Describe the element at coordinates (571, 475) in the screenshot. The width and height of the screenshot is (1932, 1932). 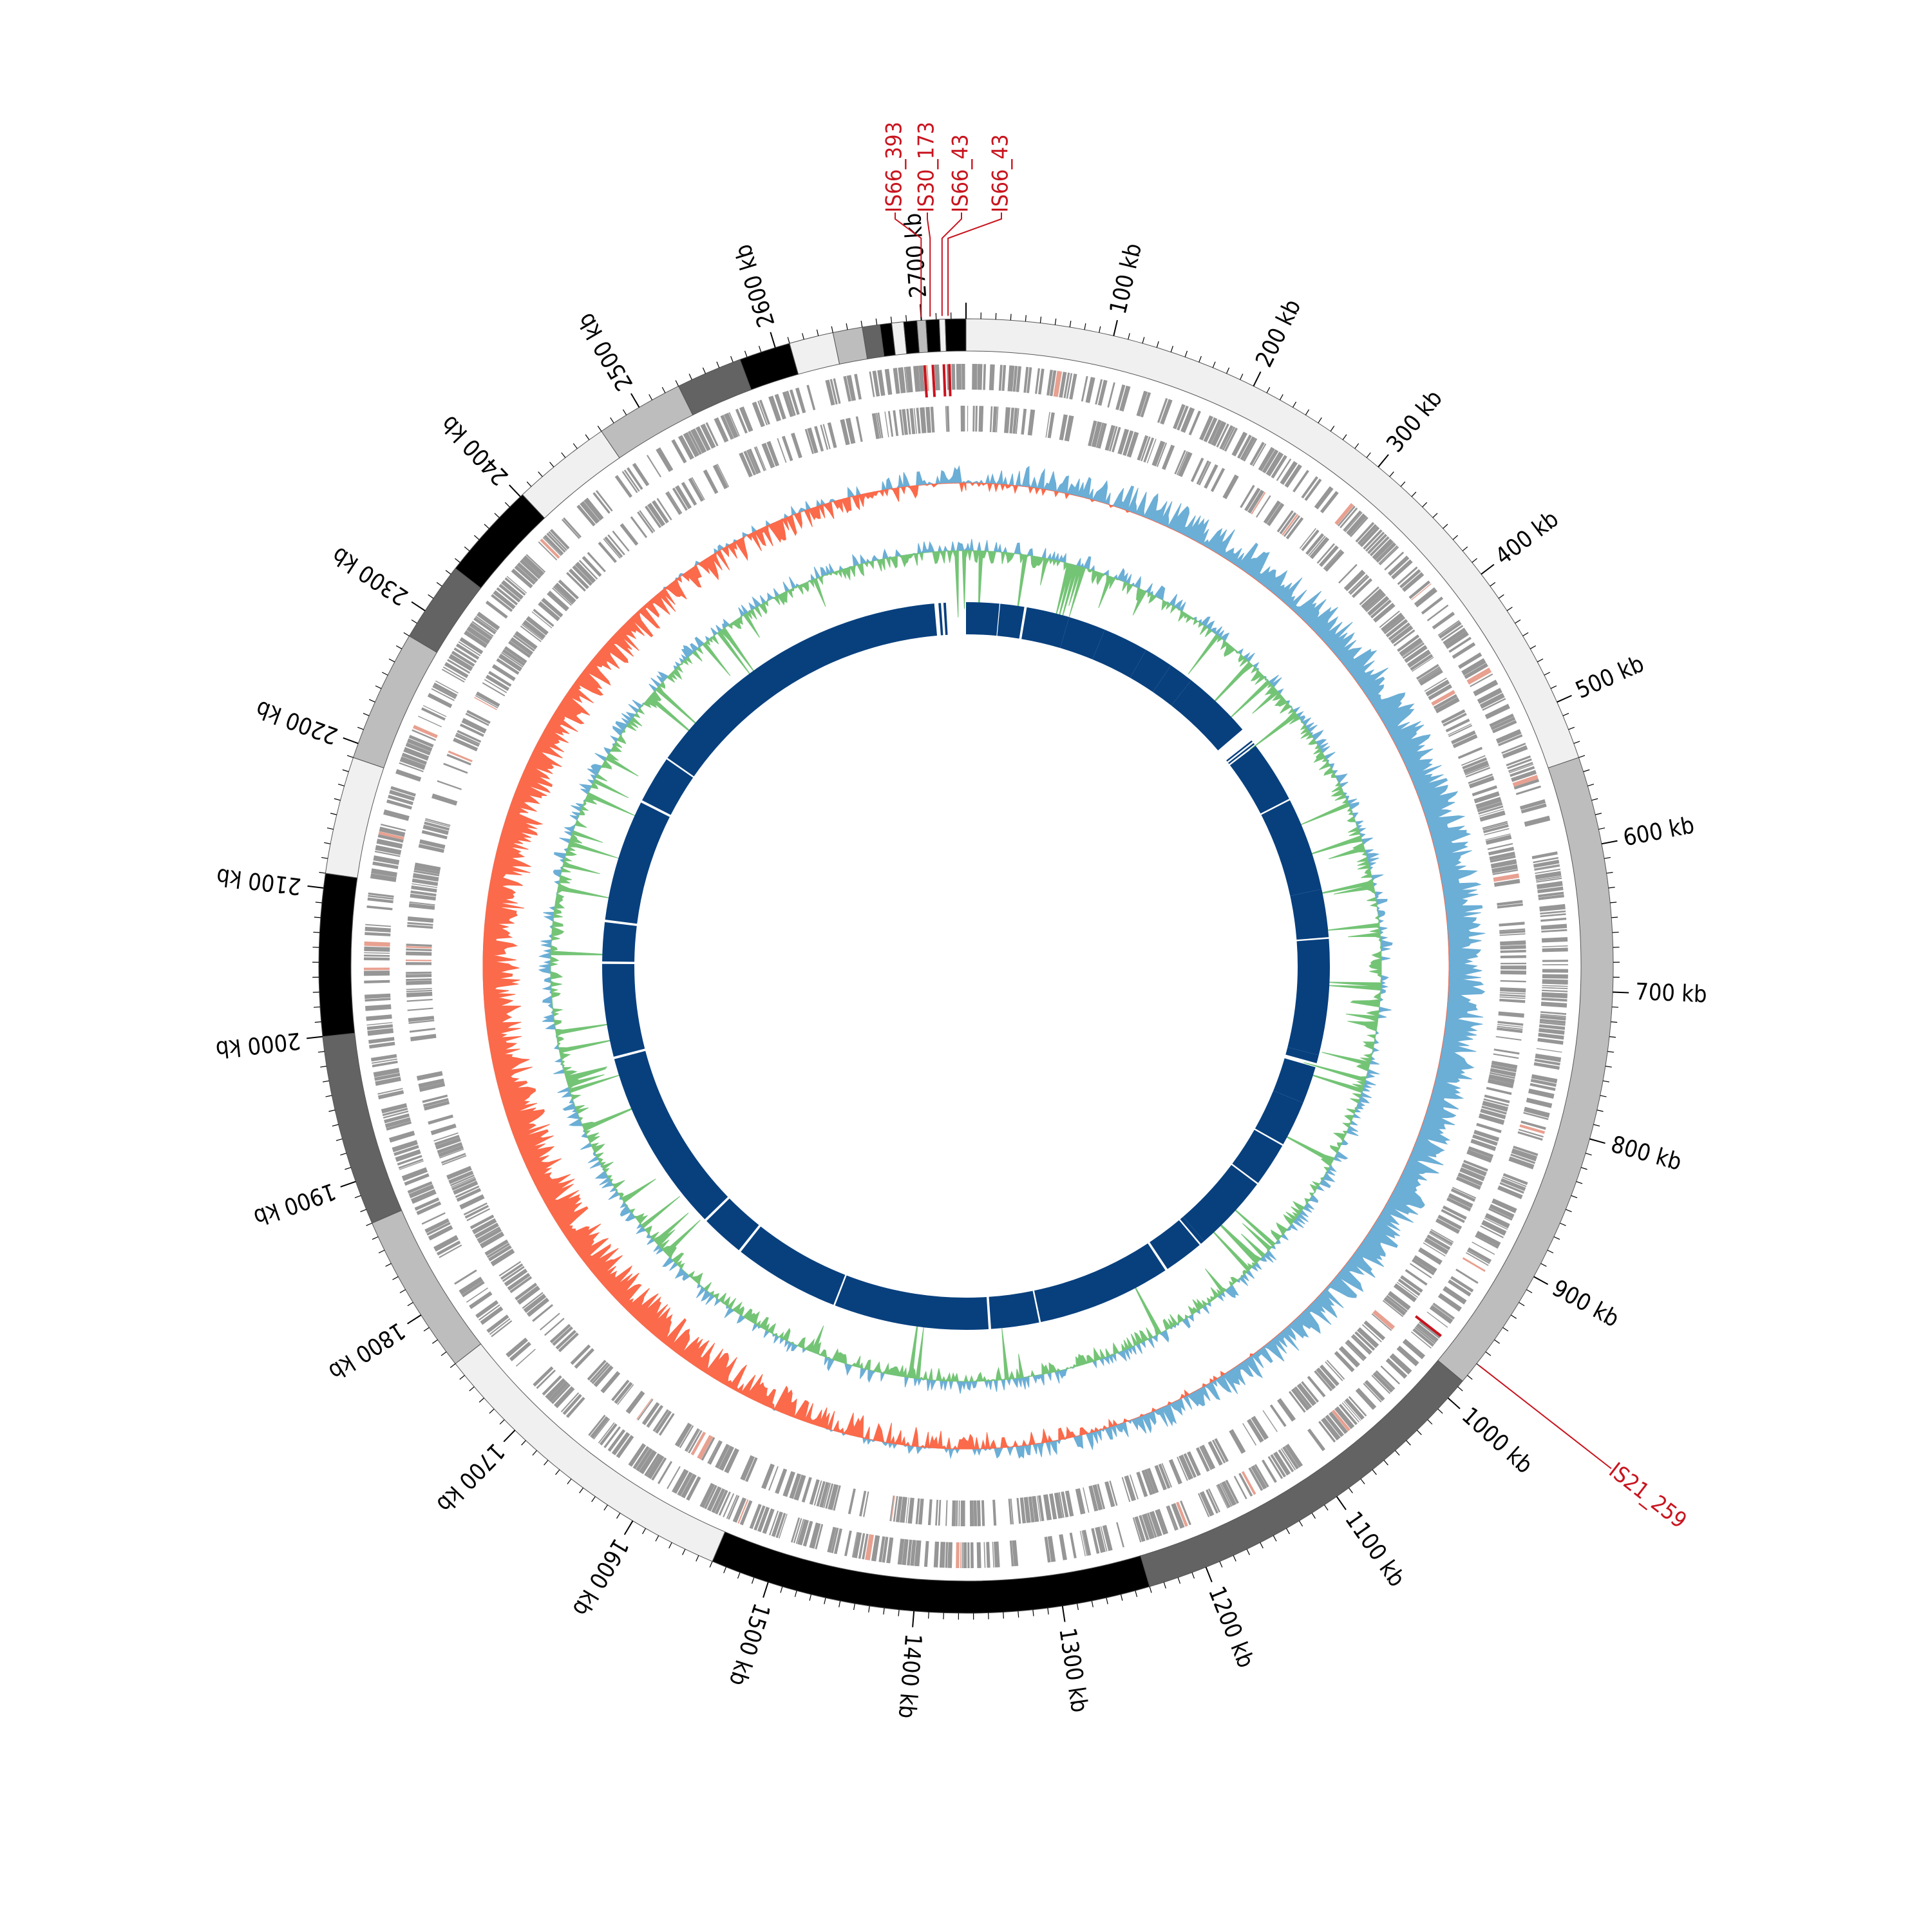
I see `contig-segment` at that location.